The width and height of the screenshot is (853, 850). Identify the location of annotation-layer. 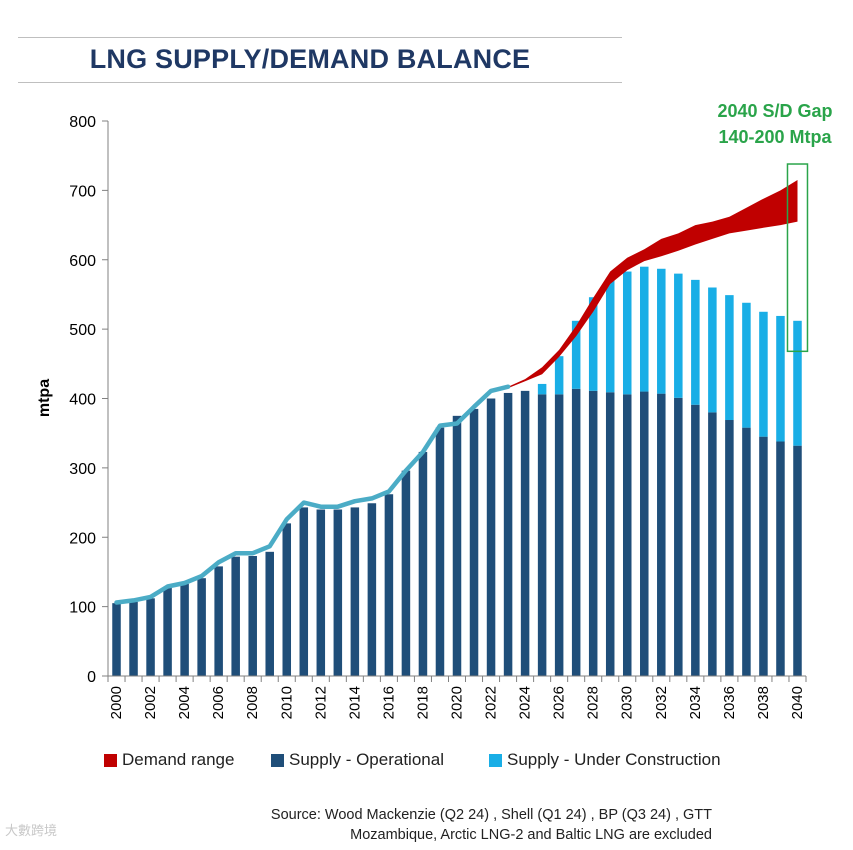
(797, 258).